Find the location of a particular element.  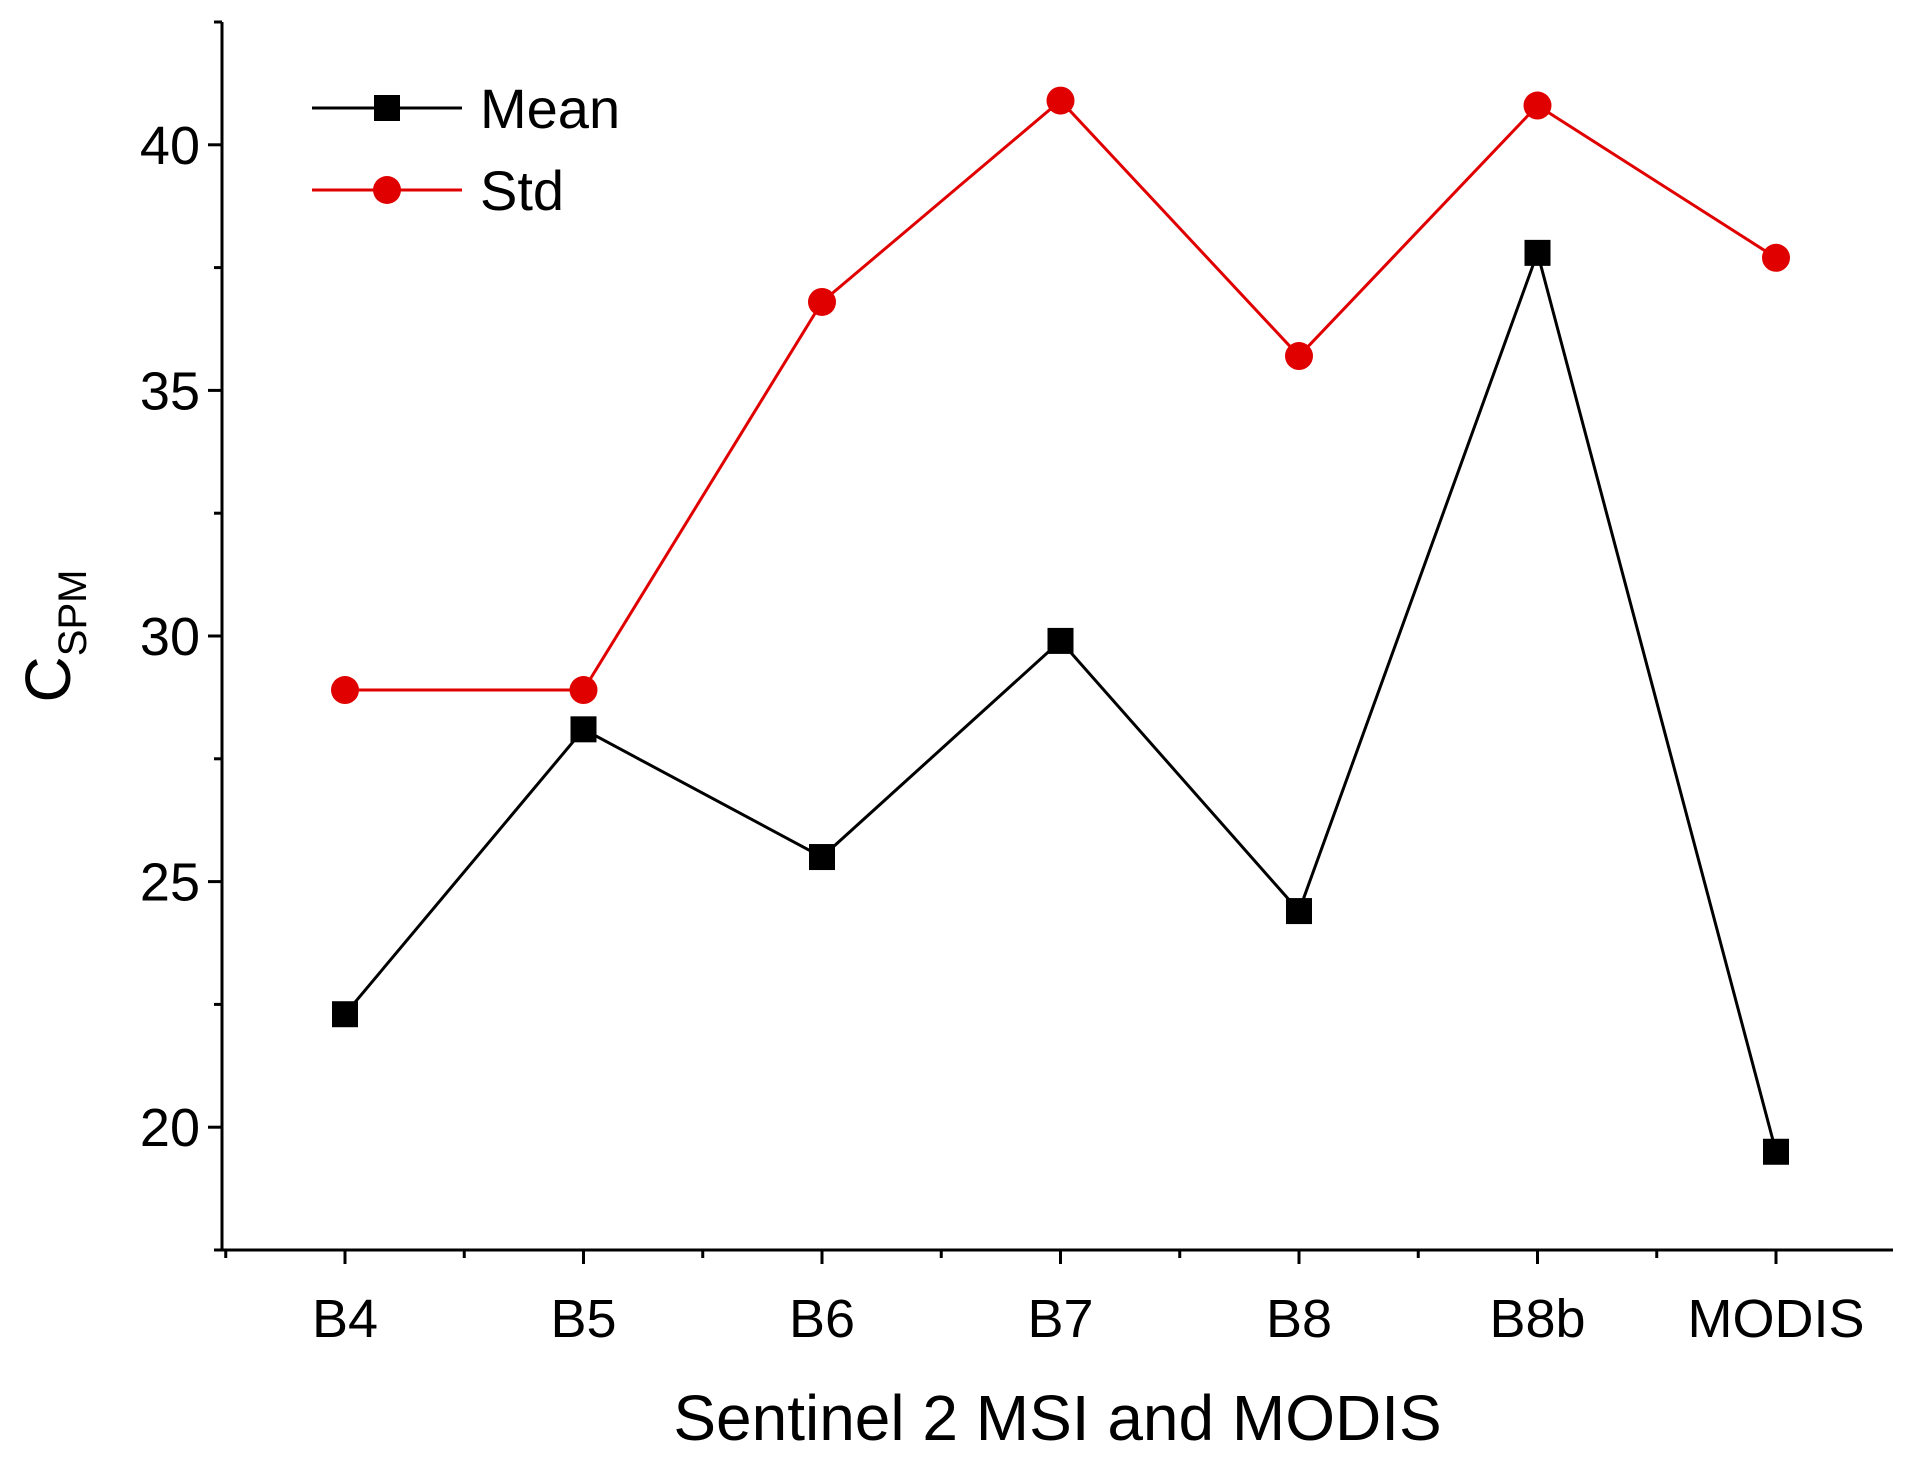

x-tick-label: B8b is located at coordinates (1537, 1319).